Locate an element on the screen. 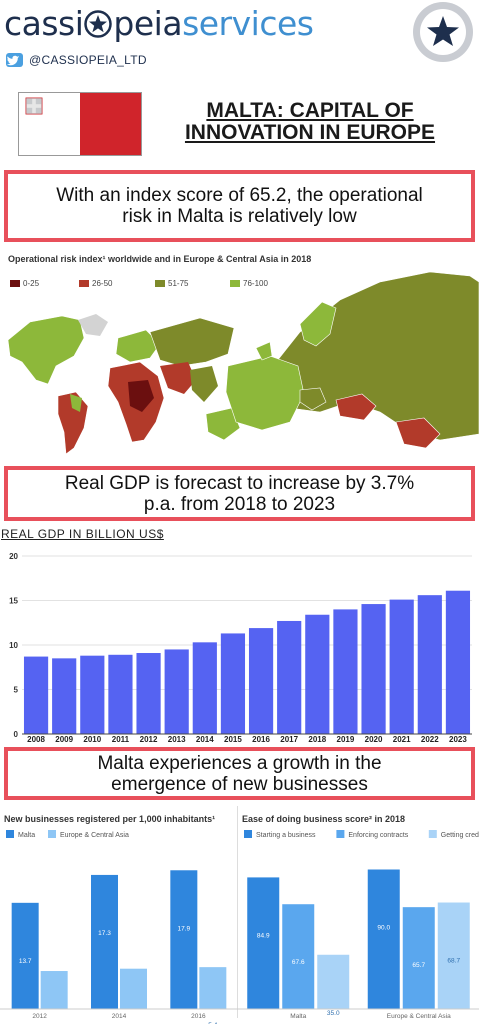  brand-word-3: services is located at coordinates (248, 23).